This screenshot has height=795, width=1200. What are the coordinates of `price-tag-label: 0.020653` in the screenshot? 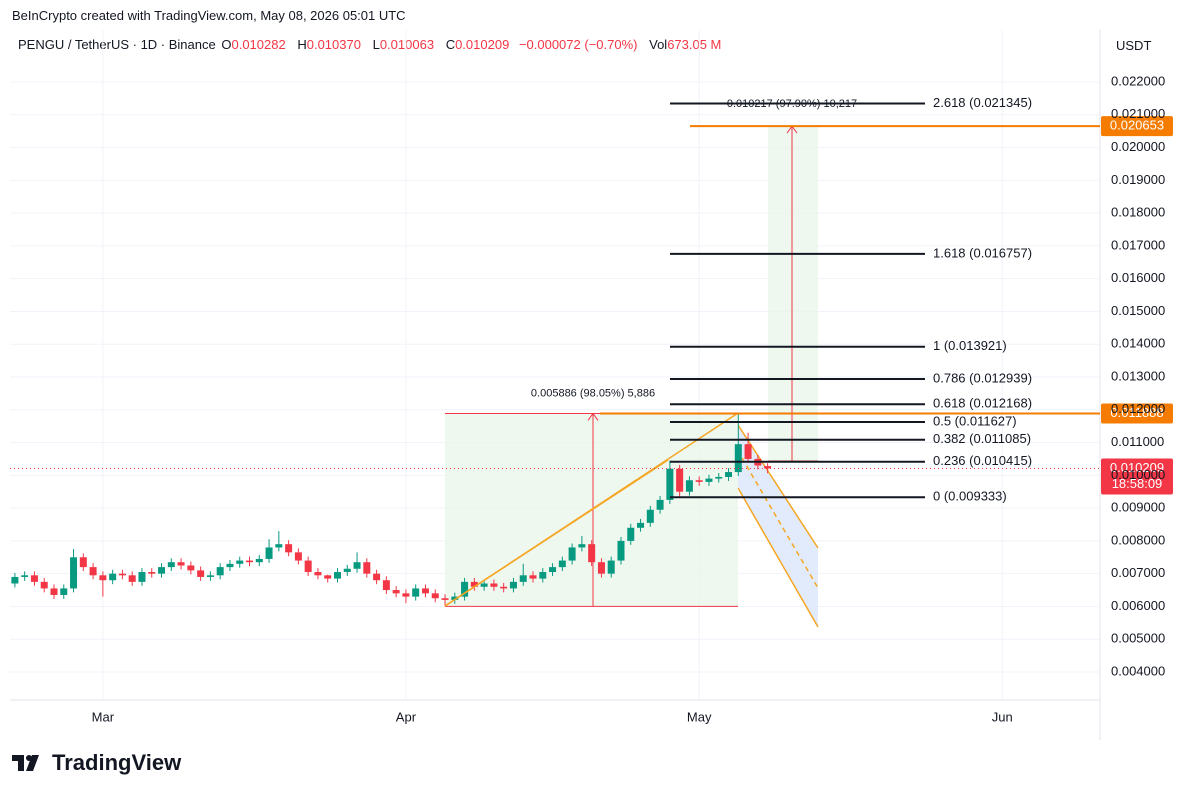 It's located at (1137, 125).